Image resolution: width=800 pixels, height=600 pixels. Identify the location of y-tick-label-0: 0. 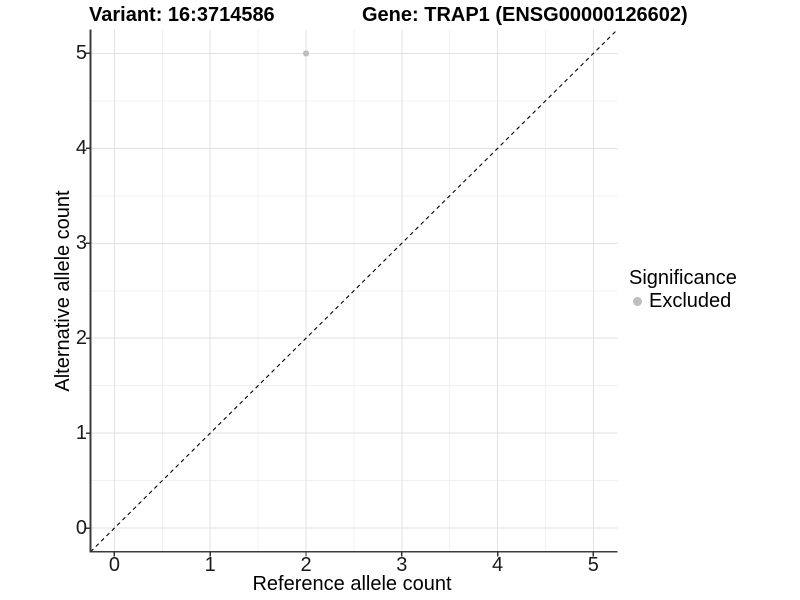
(81, 528).